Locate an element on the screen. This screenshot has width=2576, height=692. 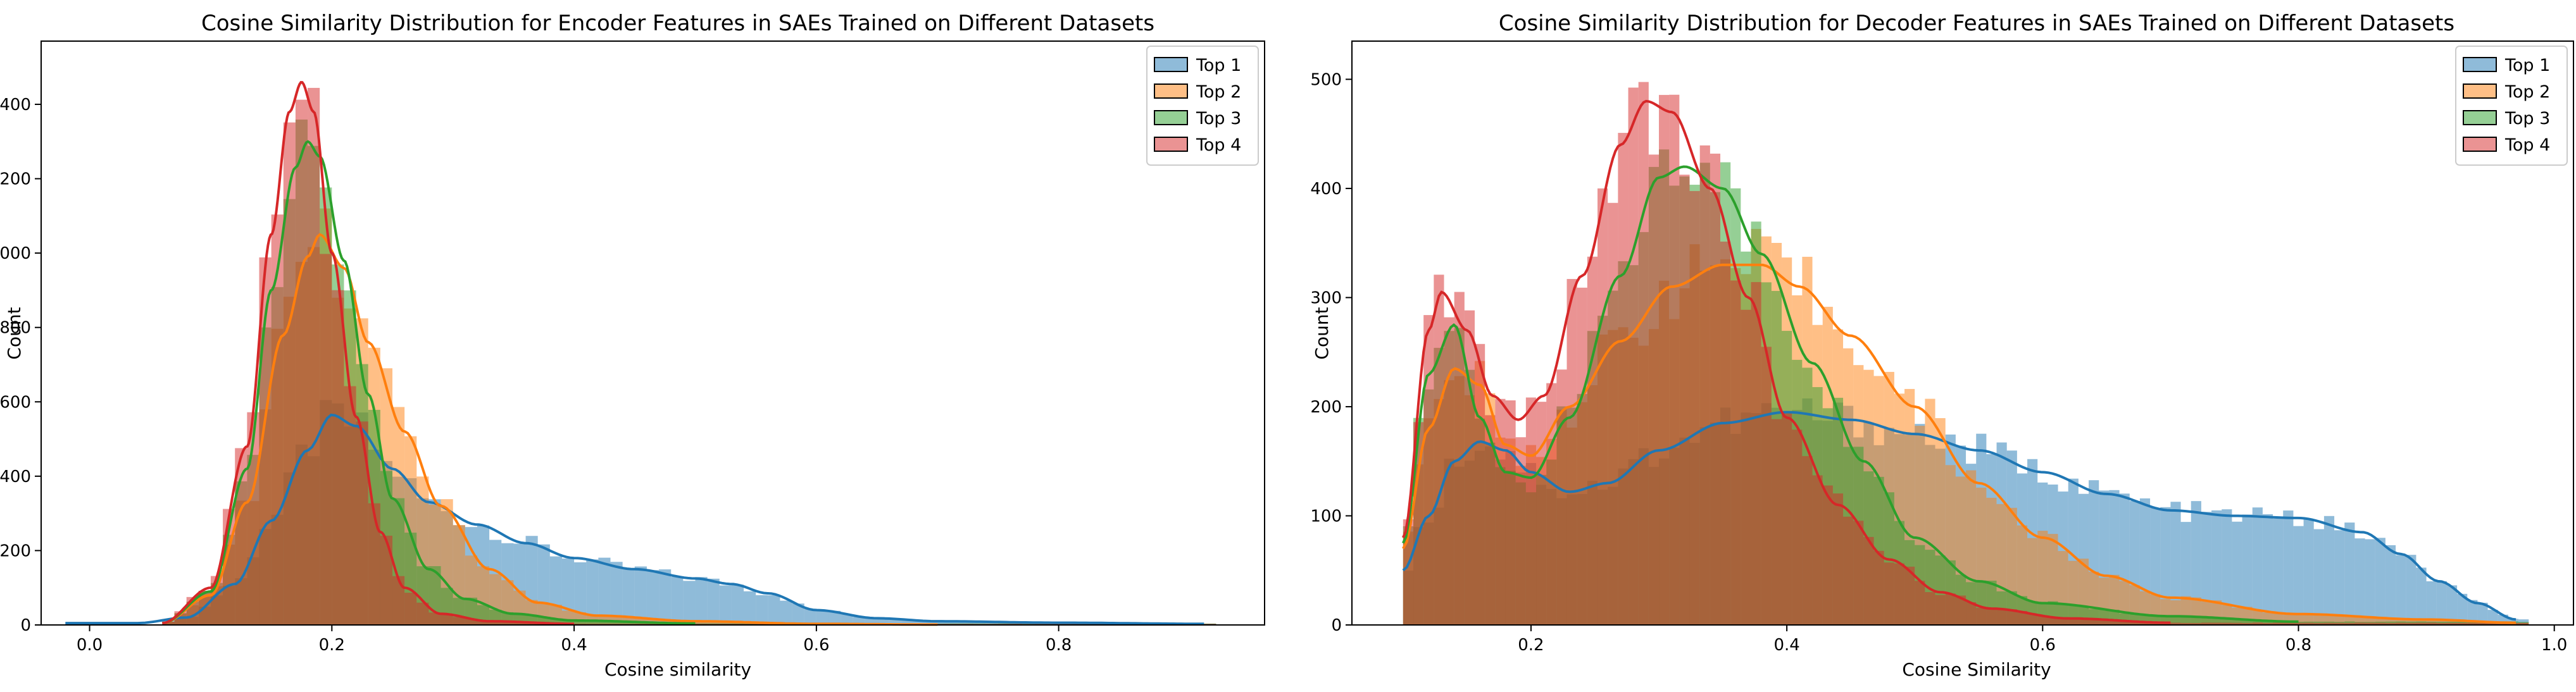
decoder-legend-label-top-2: Top 2 is located at coordinates (2527, 92).